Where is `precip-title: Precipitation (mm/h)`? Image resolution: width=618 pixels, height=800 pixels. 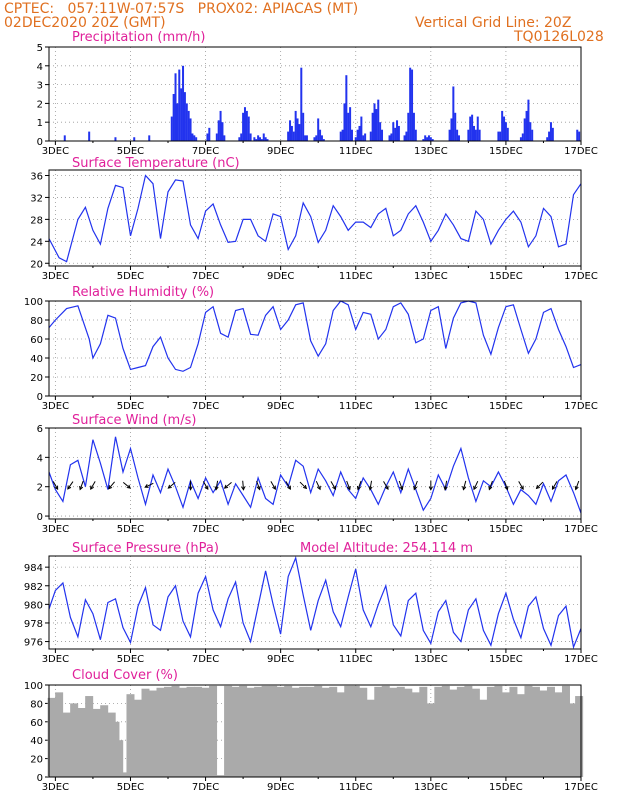 precip-title: Precipitation (mm/h) is located at coordinates (138, 37).